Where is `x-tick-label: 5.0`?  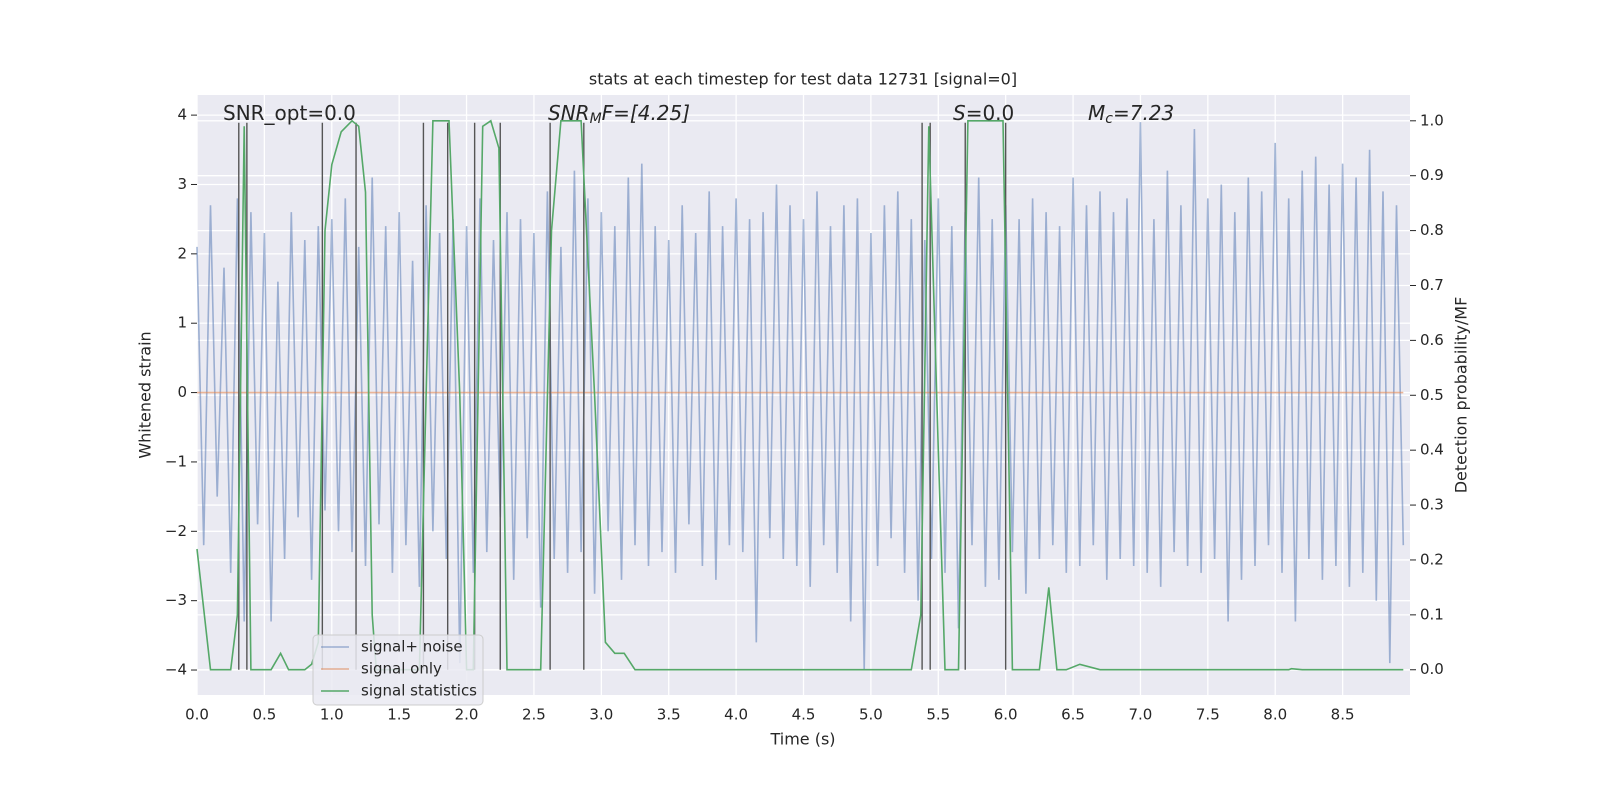 x-tick-label: 5.0 is located at coordinates (871, 715).